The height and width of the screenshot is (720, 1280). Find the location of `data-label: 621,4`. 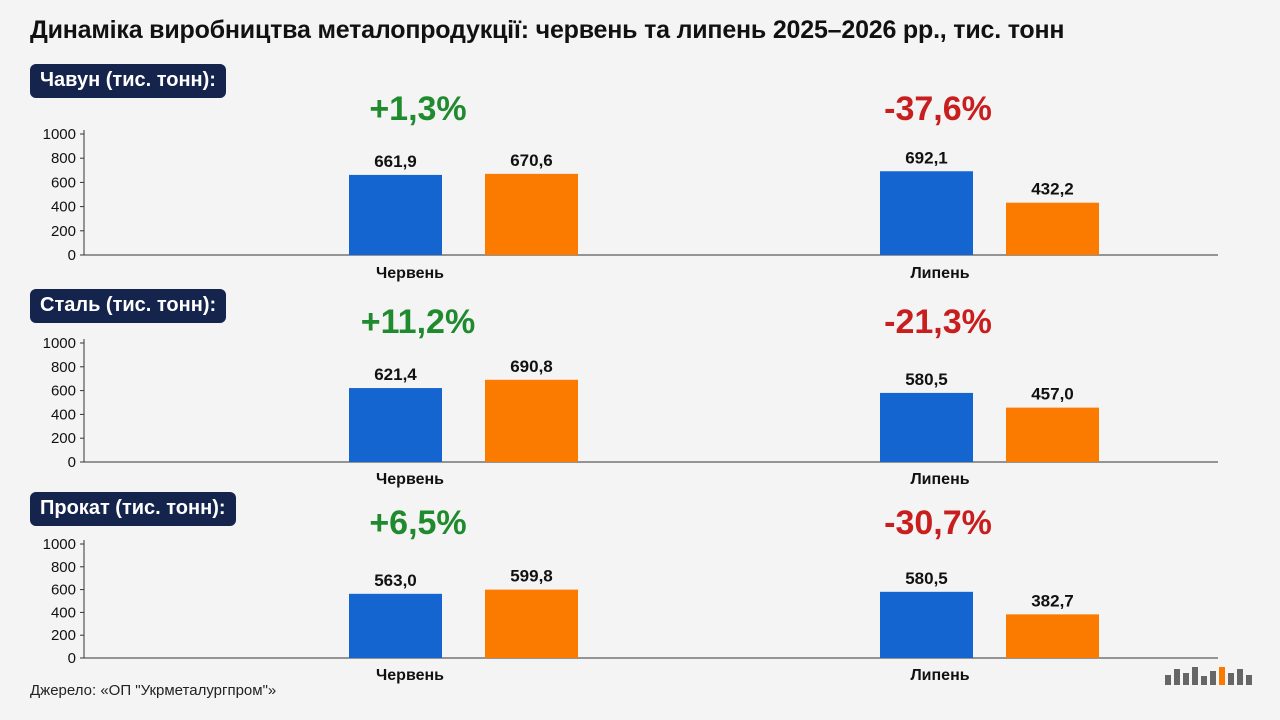

data-label: 621,4 is located at coordinates (395, 374).